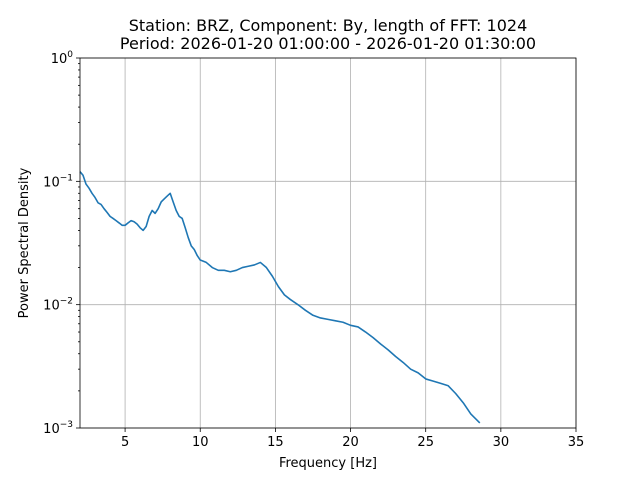 The width and height of the screenshot is (640, 480). What do you see at coordinates (425, 442) in the screenshot?
I see `x-tick-label: 25` at bounding box center [425, 442].